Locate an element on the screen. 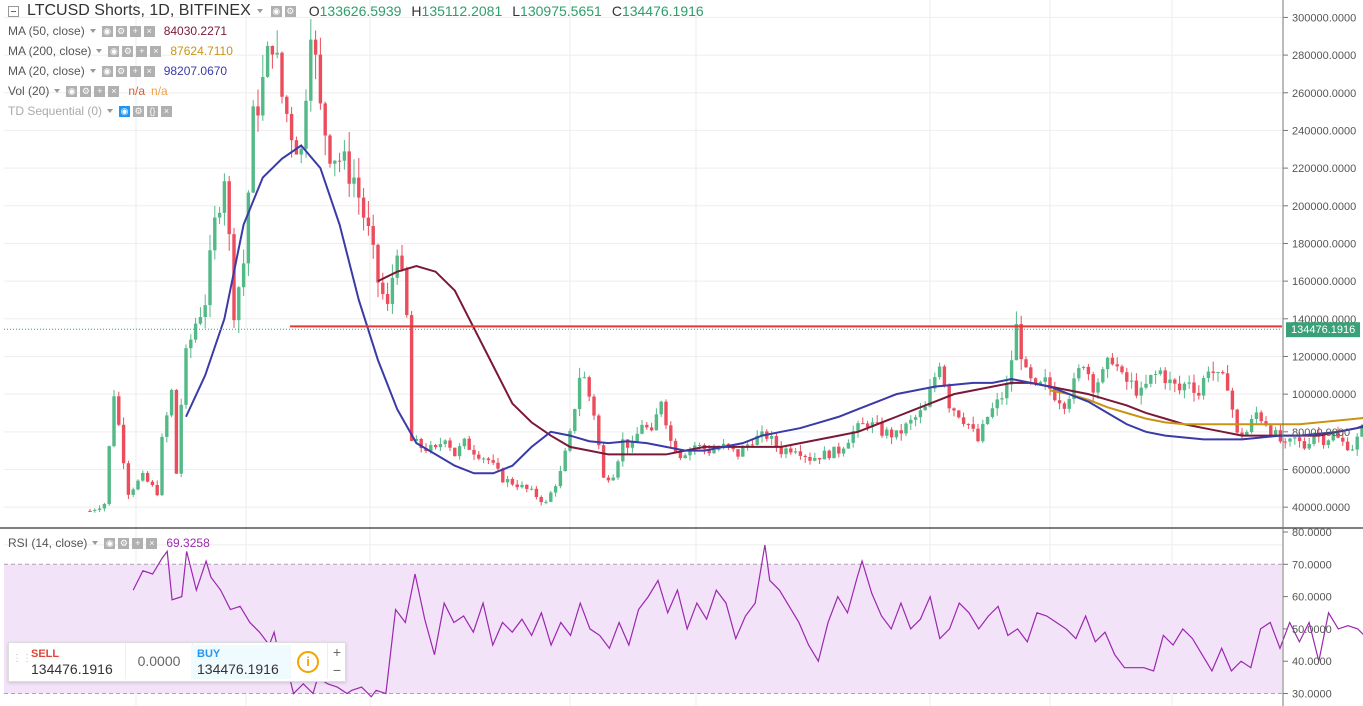  legend-vol: Vol (20) ◉ ⚙ + × n/a n/a is located at coordinates (88, 91).